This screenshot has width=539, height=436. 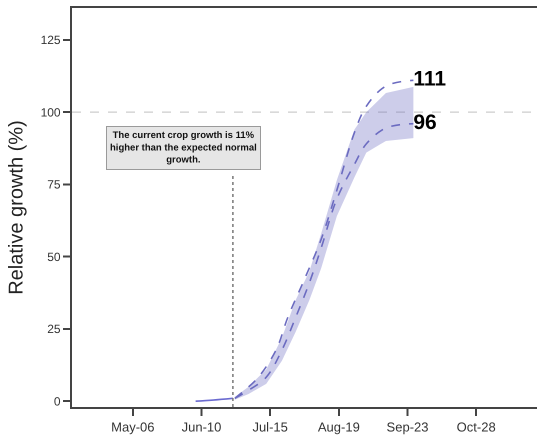 I want to click on y-tick-label: 75, so click(x=54, y=185).